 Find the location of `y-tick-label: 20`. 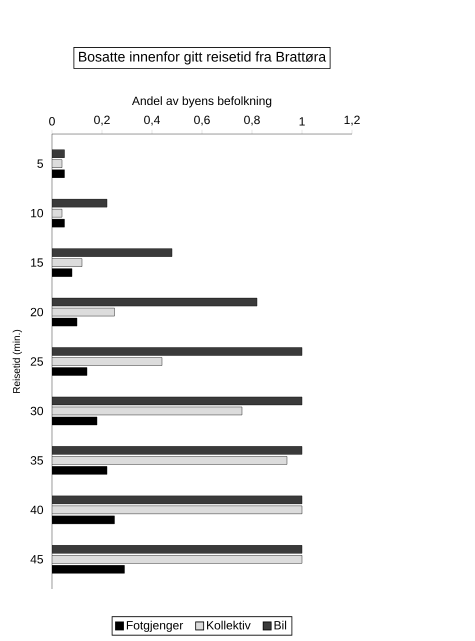

y-tick-label: 20 is located at coordinates (37, 312).